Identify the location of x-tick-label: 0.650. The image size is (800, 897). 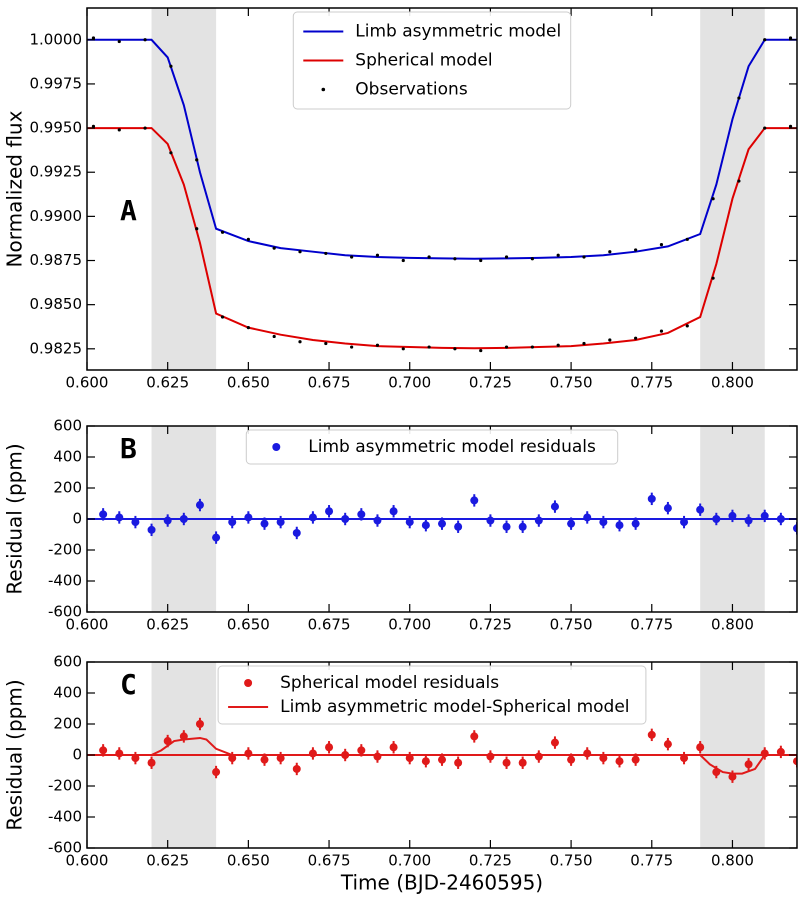
(248, 861).